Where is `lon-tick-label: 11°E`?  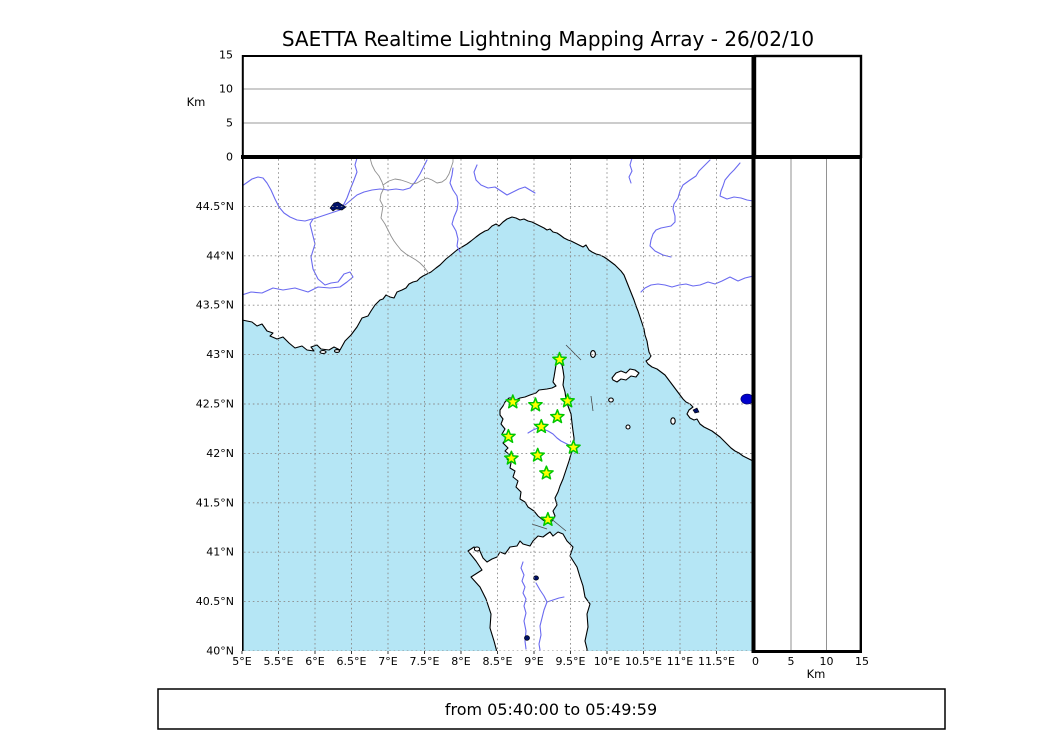
lon-tick-label: 11°E is located at coordinates (680, 661).